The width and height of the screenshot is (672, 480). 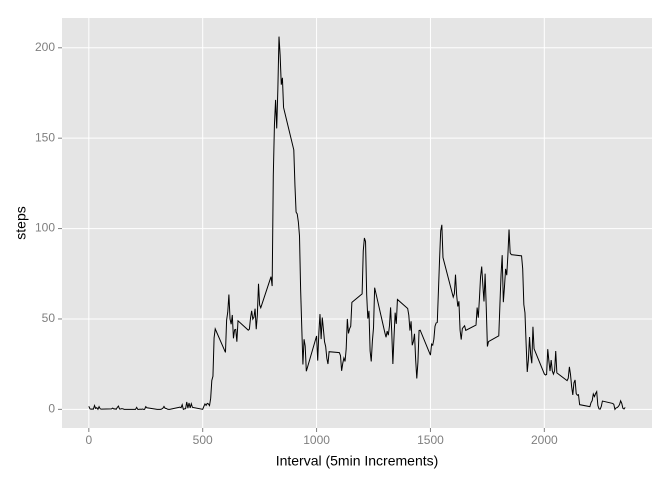 What do you see at coordinates (88, 440) in the screenshot?
I see `x-tick-label: 0` at bounding box center [88, 440].